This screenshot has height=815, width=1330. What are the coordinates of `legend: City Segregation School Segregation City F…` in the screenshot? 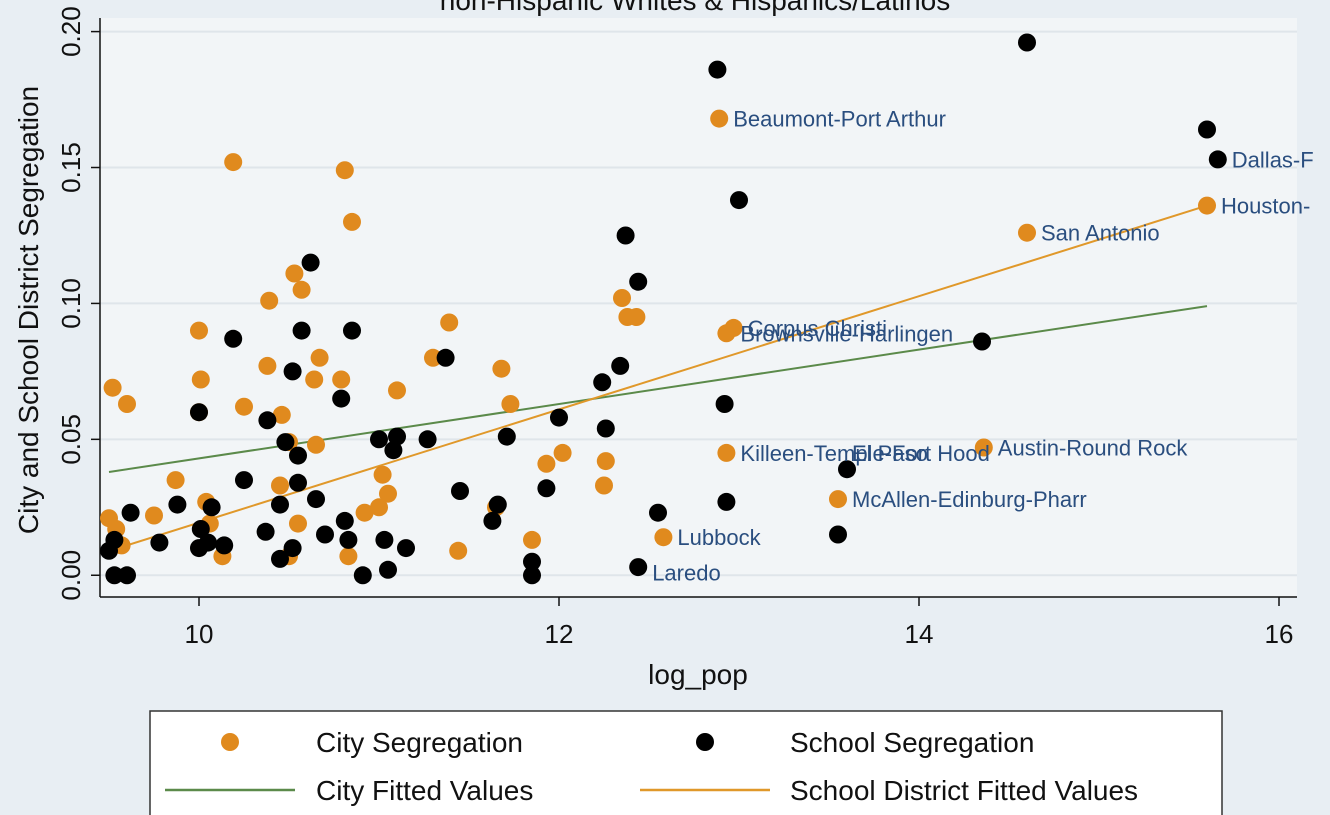 It's located at (686, 762).